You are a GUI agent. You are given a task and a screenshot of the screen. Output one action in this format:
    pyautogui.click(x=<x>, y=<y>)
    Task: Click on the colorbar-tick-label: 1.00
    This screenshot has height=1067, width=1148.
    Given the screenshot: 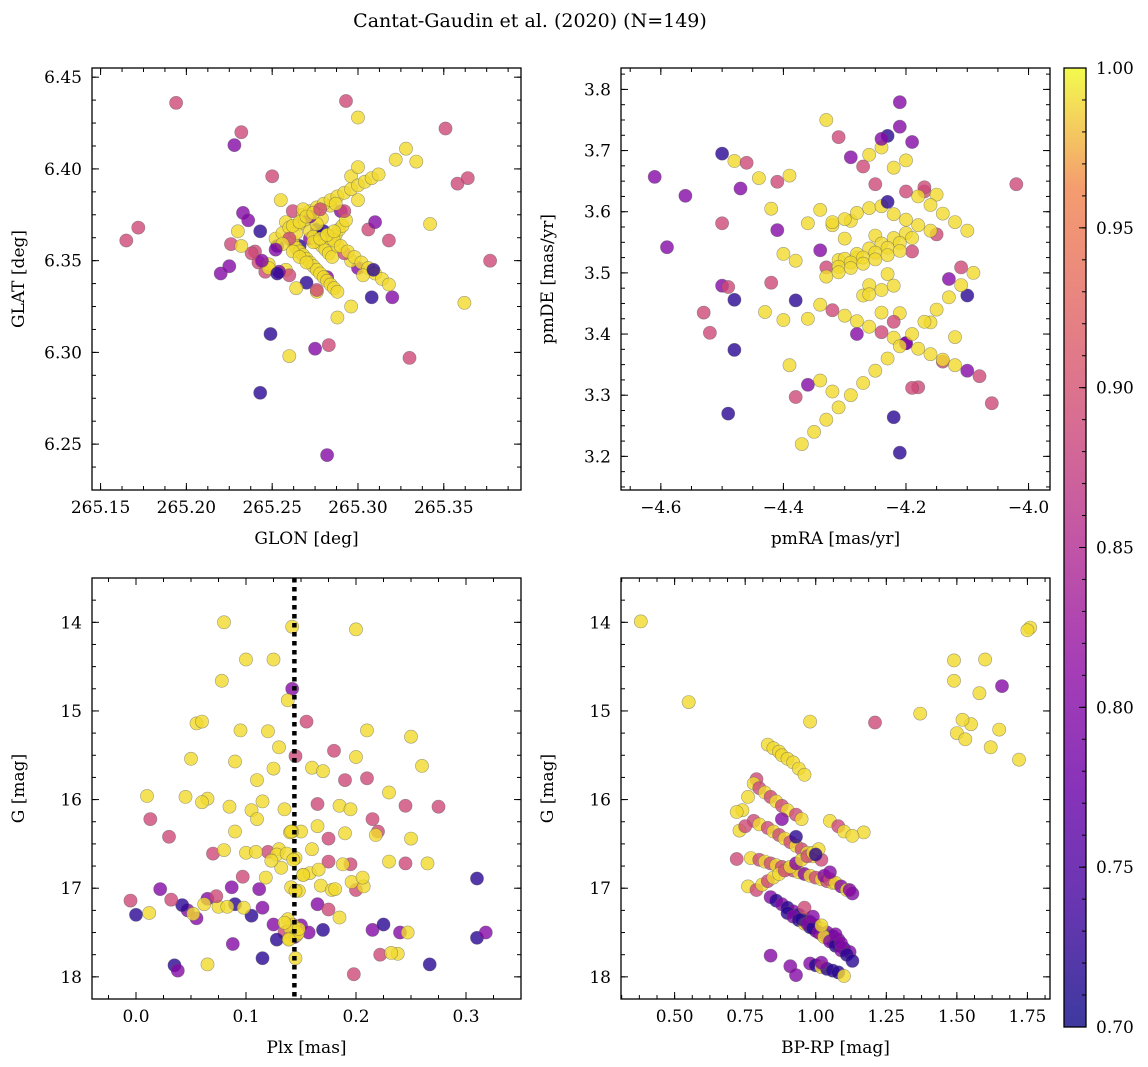 What is the action you would take?
    pyautogui.click(x=1115, y=69)
    